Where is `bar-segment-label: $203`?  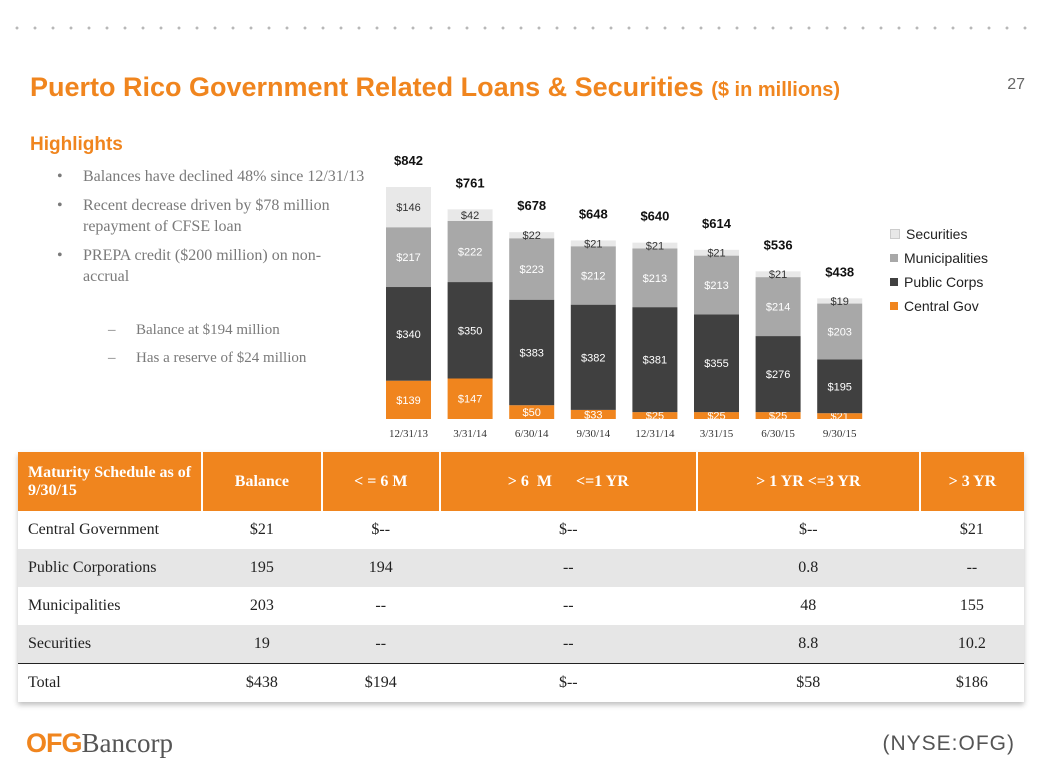 bar-segment-label: $203 is located at coordinates (839, 333).